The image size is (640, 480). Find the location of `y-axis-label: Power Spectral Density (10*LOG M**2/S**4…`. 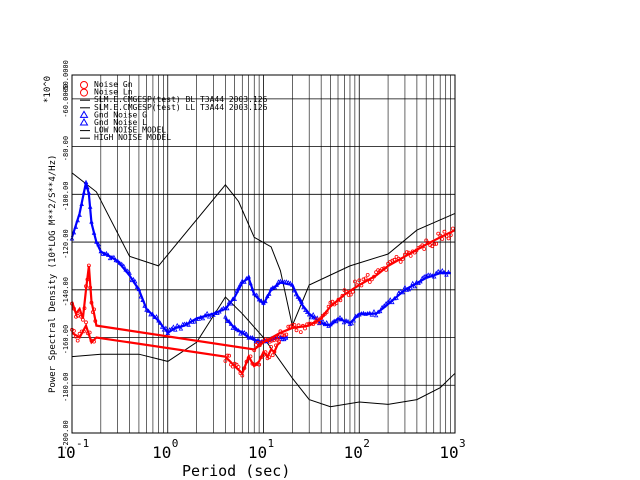

y-axis-label: Power Spectral Density (10*LOG M**2/S**4… is located at coordinates (53, 274).